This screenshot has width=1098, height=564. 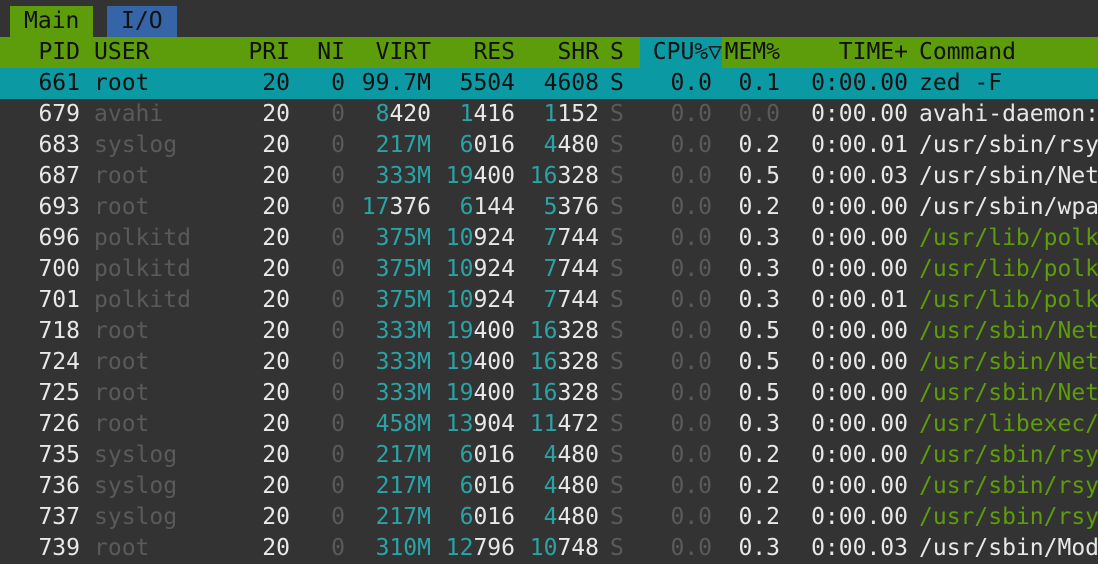 What do you see at coordinates (494, 455) in the screenshot?
I see `res-cell-text: 016` at bounding box center [494, 455].